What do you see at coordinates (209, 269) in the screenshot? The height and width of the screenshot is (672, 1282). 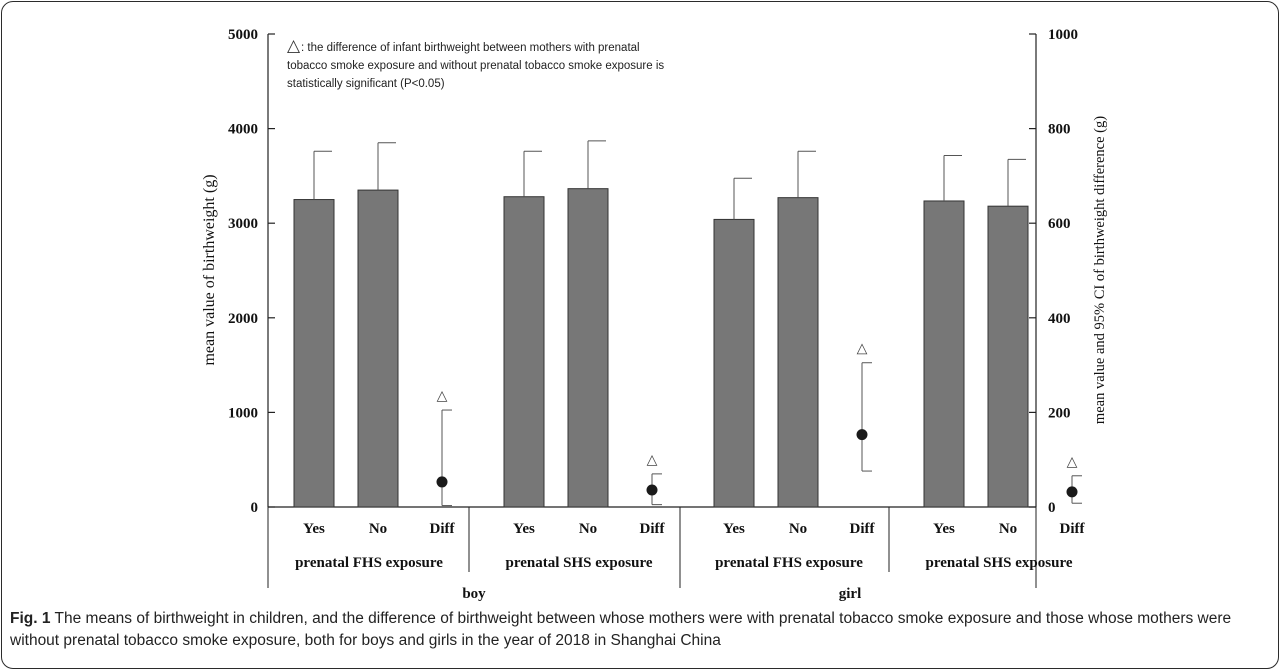 I see `left-axis-title: mean value of birthweight (g)` at bounding box center [209, 269].